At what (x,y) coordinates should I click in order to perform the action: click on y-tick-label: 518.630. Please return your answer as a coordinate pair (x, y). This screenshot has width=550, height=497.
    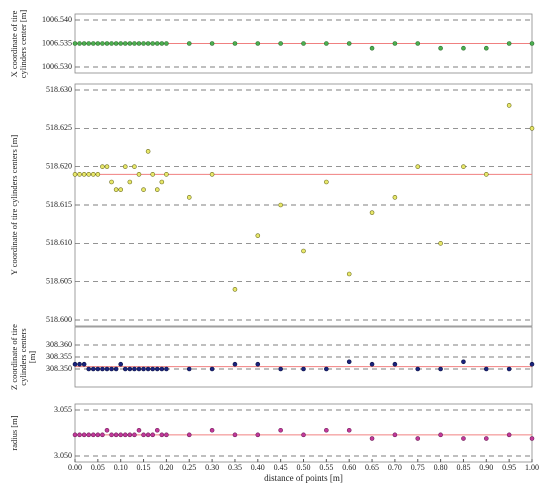
    Looking at the image, I should click on (59, 89).